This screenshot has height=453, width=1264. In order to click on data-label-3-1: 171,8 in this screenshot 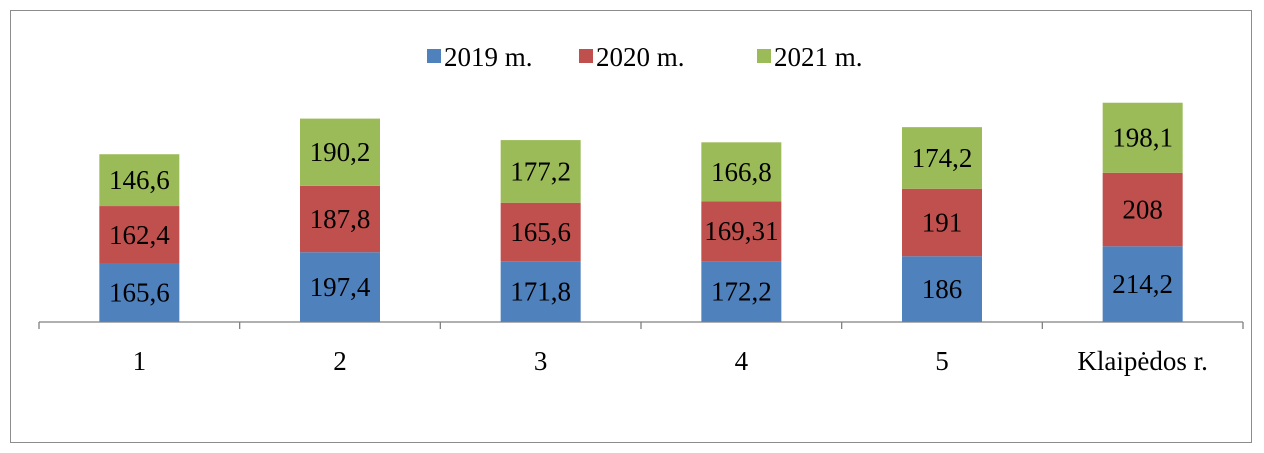, I will do `click(540, 292)`.